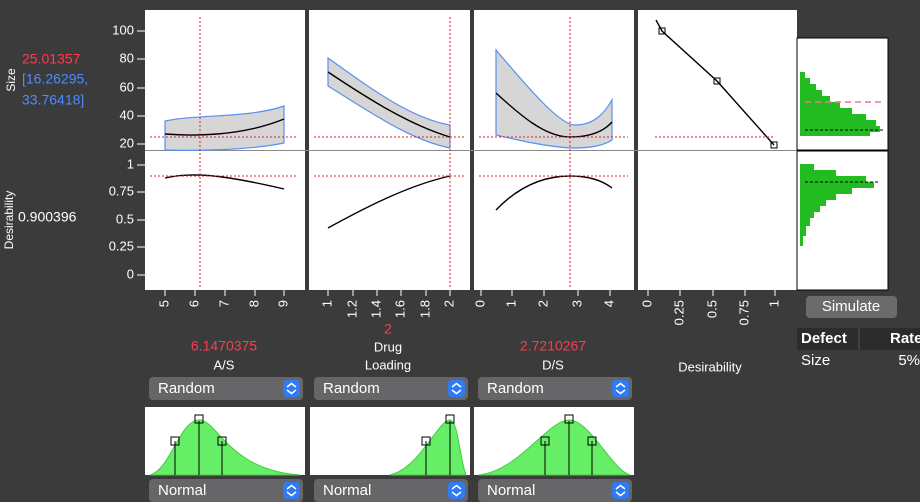  Describe the element at coordinates (123, 29) in the screenshot. I see `y-tick-label: 100` at that location.